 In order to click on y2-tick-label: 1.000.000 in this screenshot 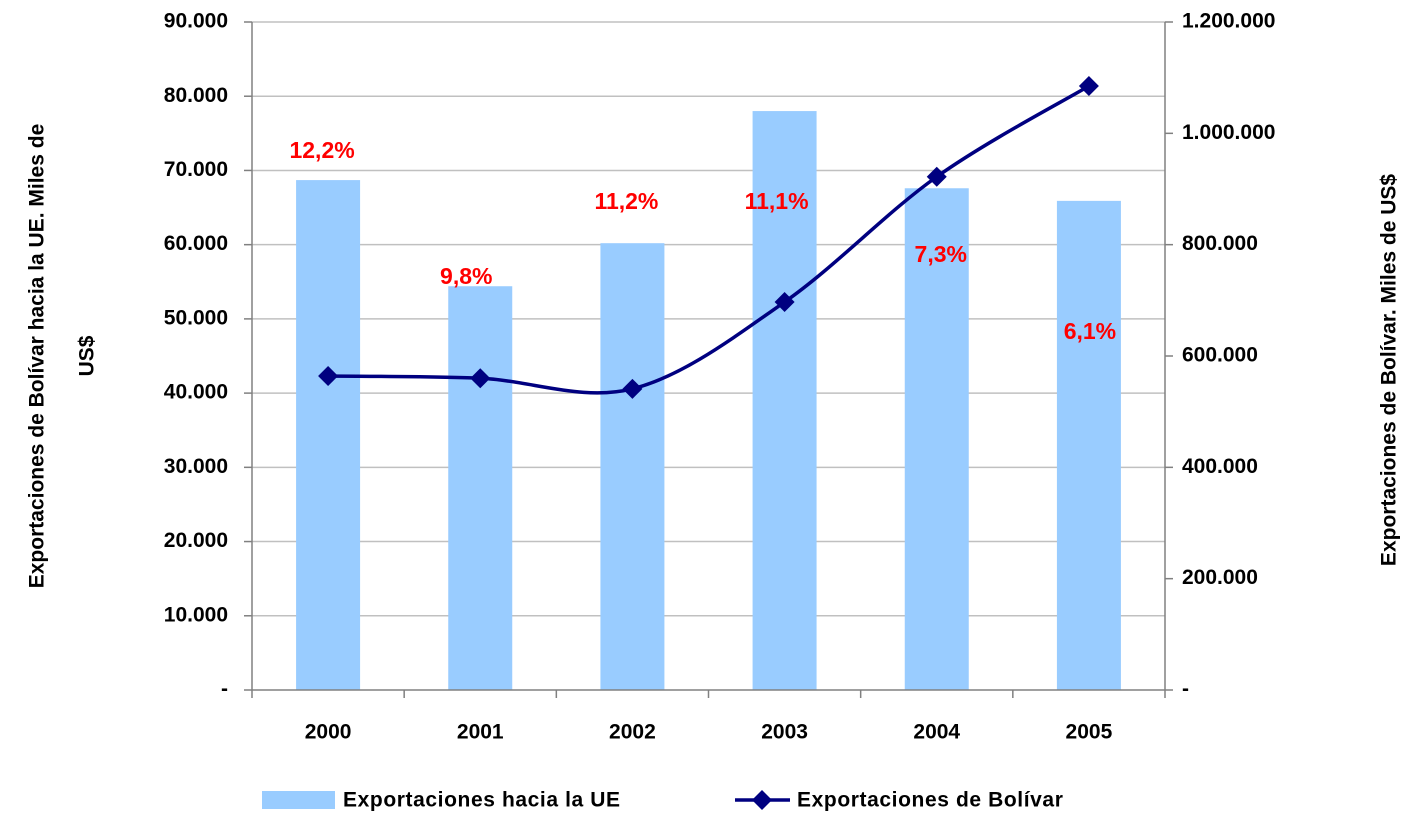, I will do `click(1228, 132)`.